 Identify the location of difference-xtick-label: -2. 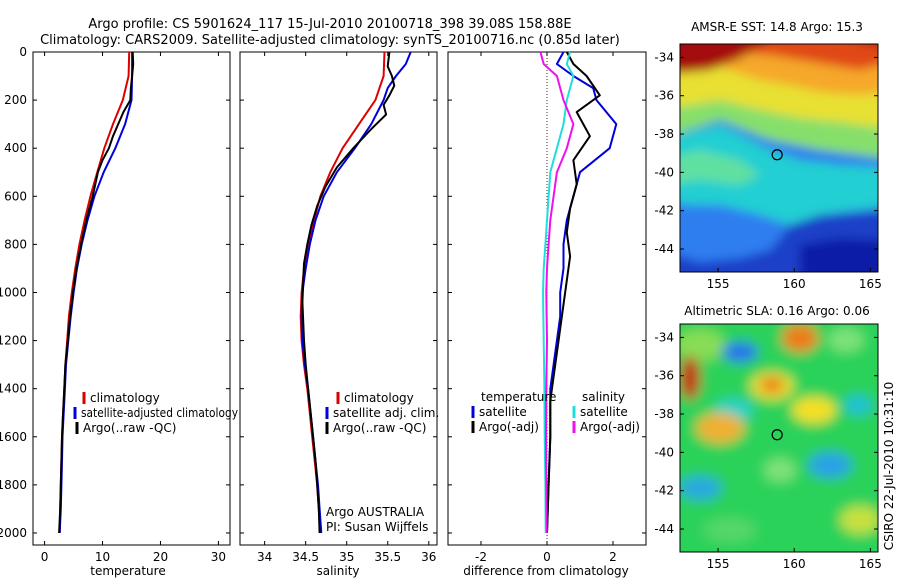
(481, 557).